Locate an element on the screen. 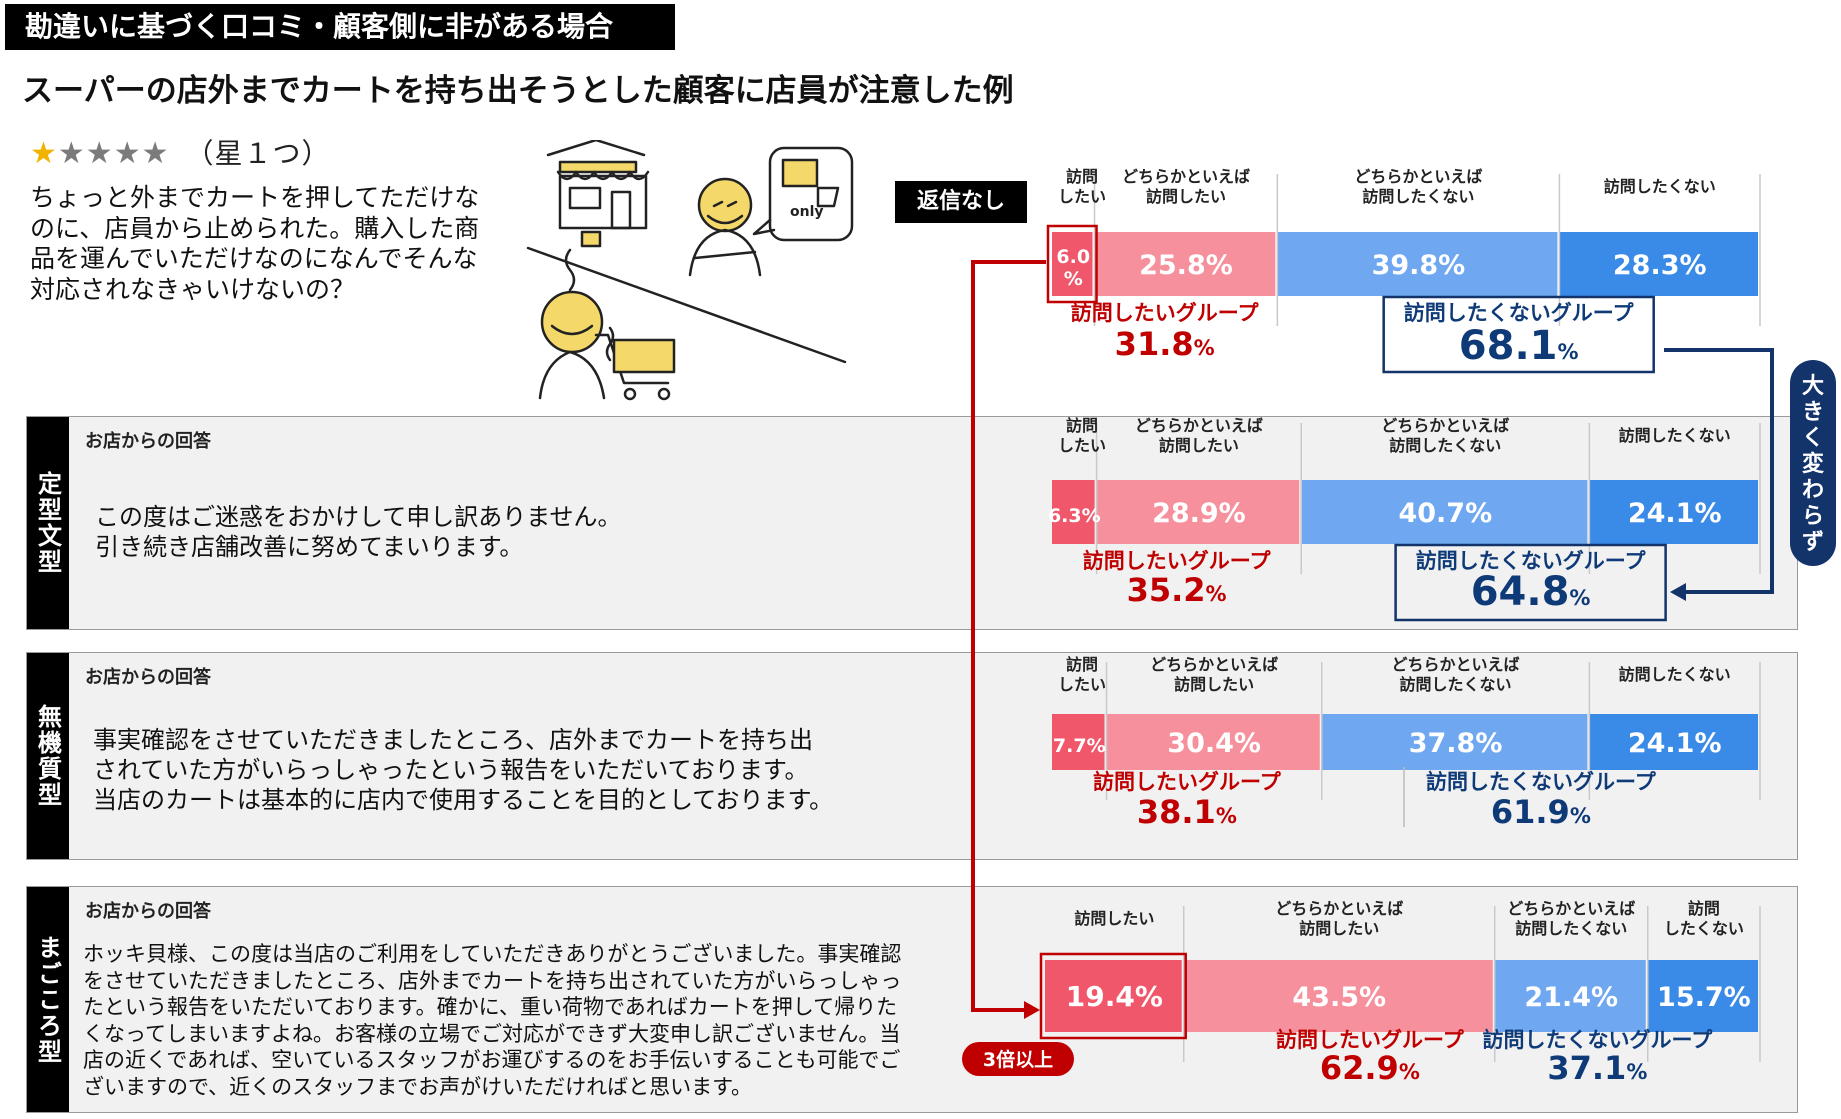  no-change-char: 変 is located at coordinates (1813, 464).